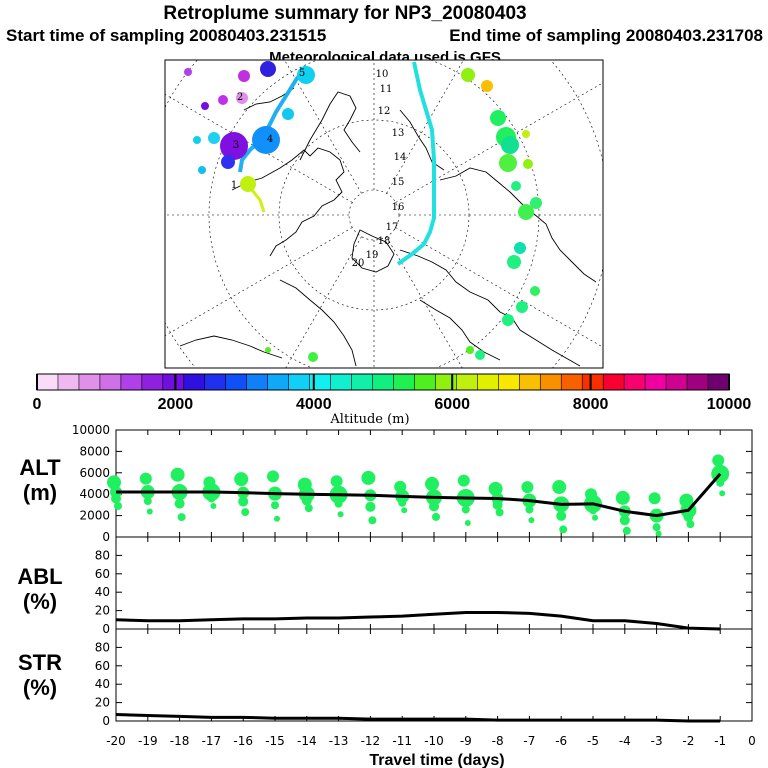  What do you see at coordinates (94, 473) in the screenshot?
I see `y-tick-label: 6000` at bounding box center [94, 473].